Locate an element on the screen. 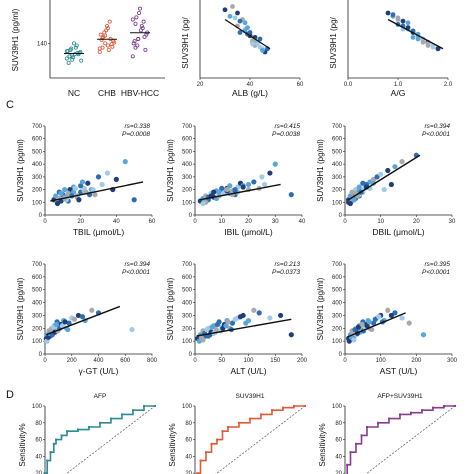  panel-letter-c: C is located at coordinates (10, 105).